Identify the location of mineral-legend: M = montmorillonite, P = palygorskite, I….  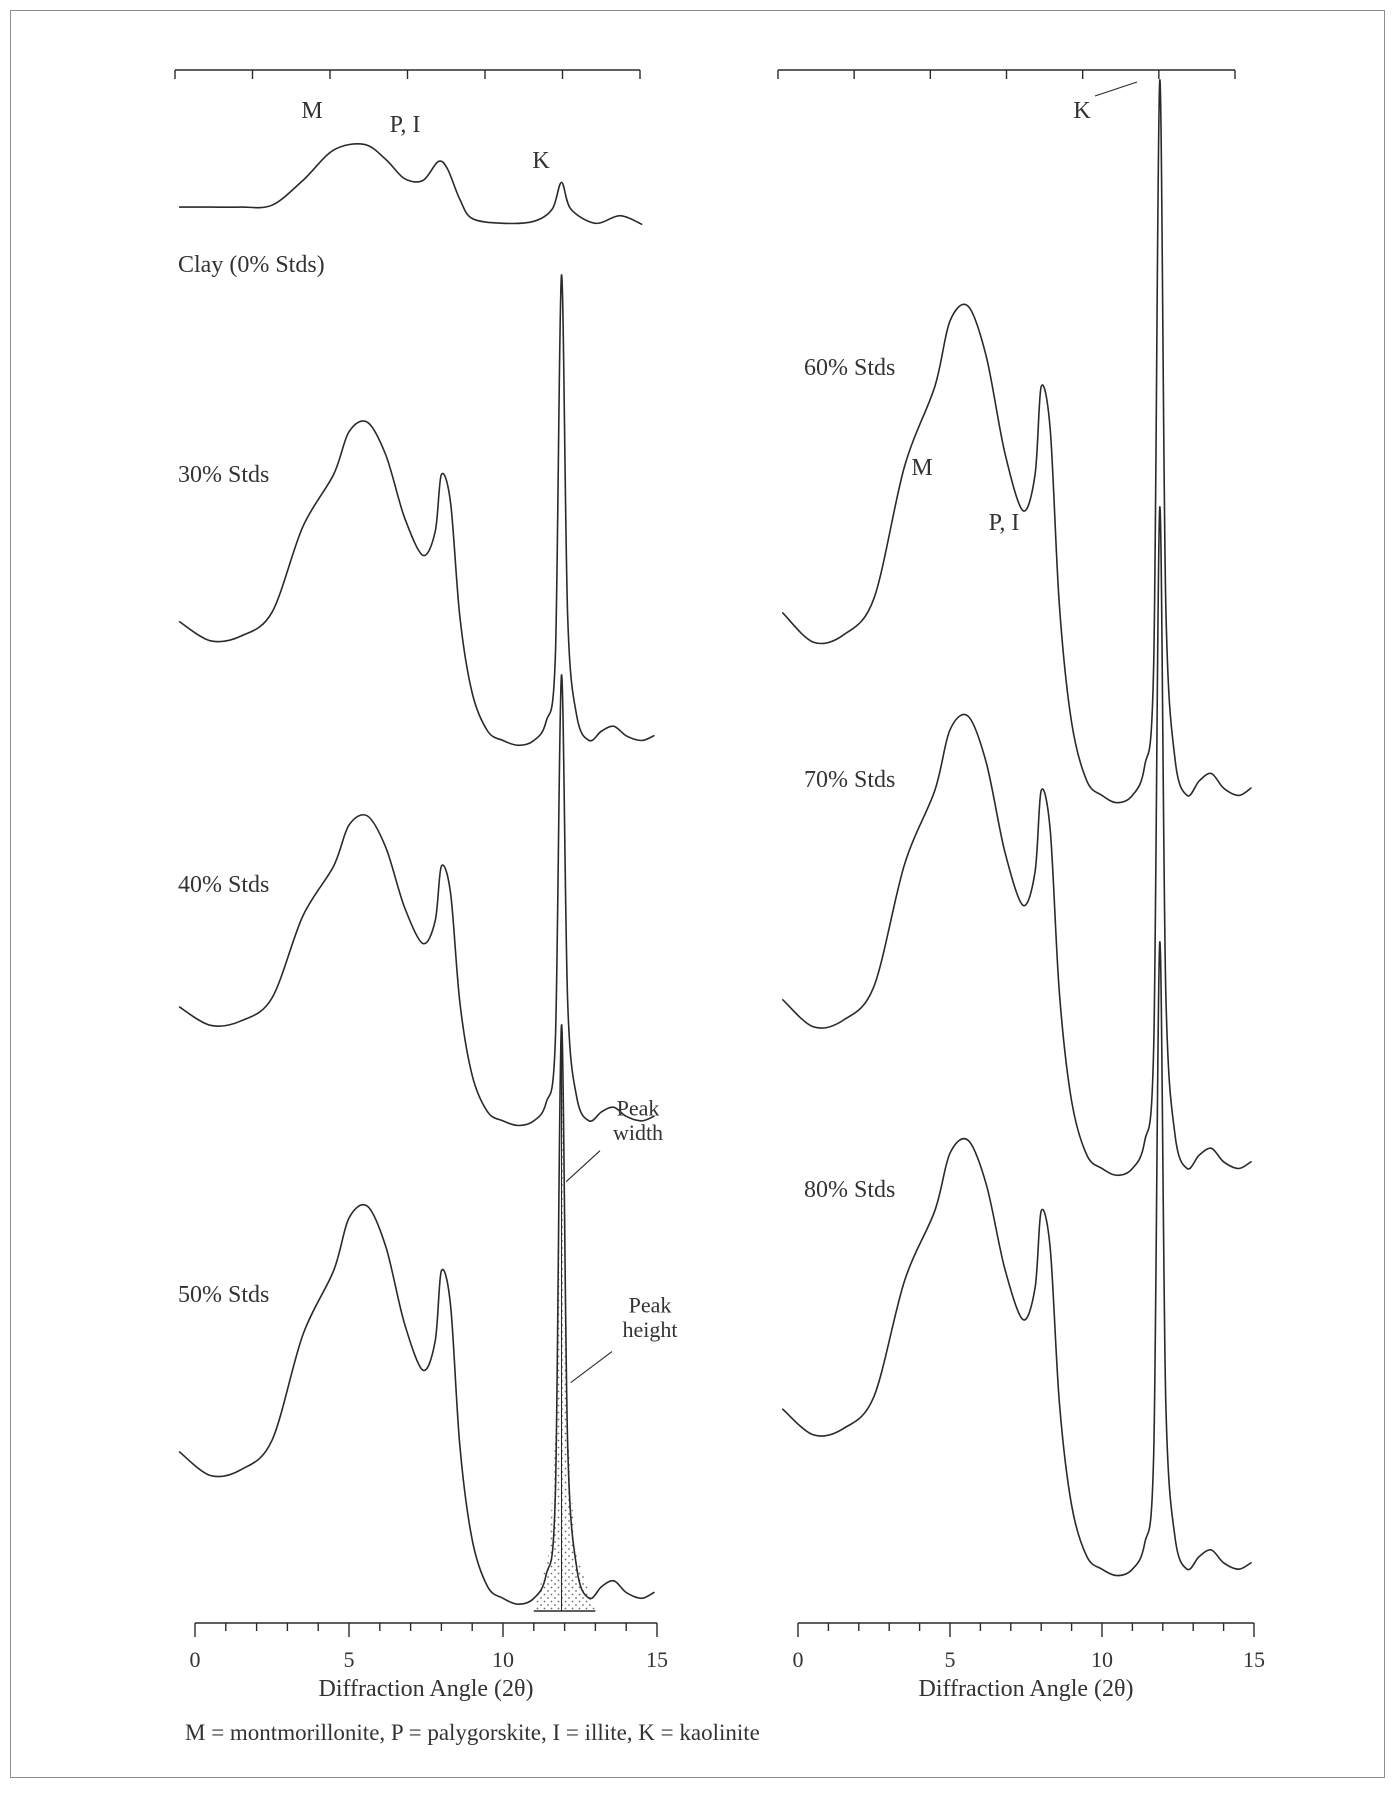
(472, 1732).